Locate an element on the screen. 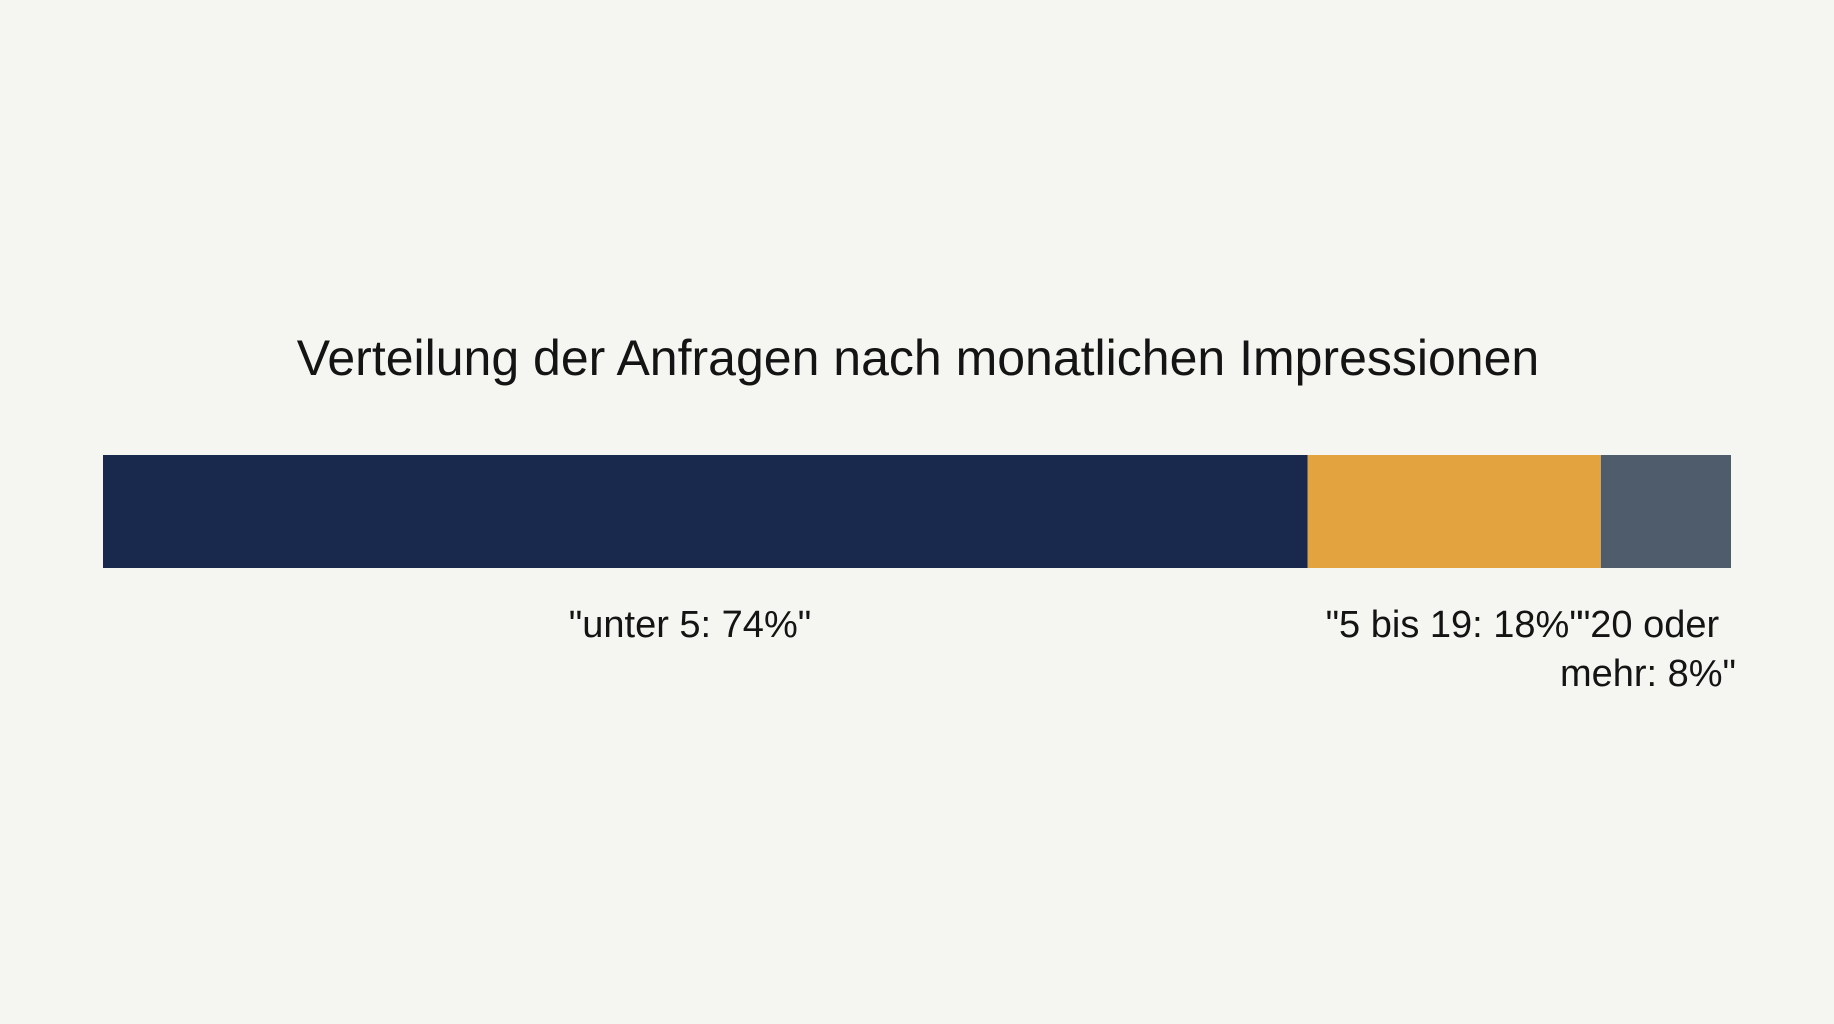  bar-segment-20-or-more is located at coordinates (1665, 511).